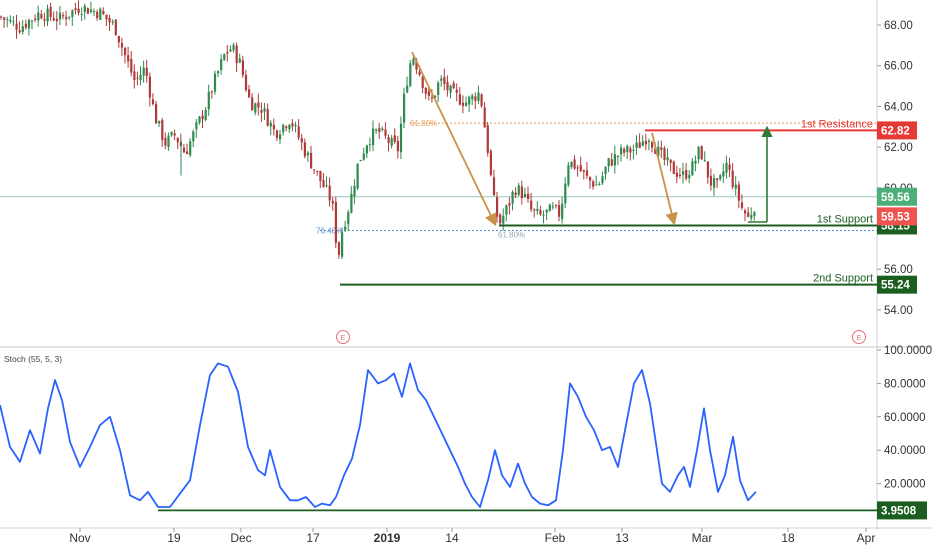 The image size is (932, 555). I want to click on event-marker-icon, so click(859, 337).